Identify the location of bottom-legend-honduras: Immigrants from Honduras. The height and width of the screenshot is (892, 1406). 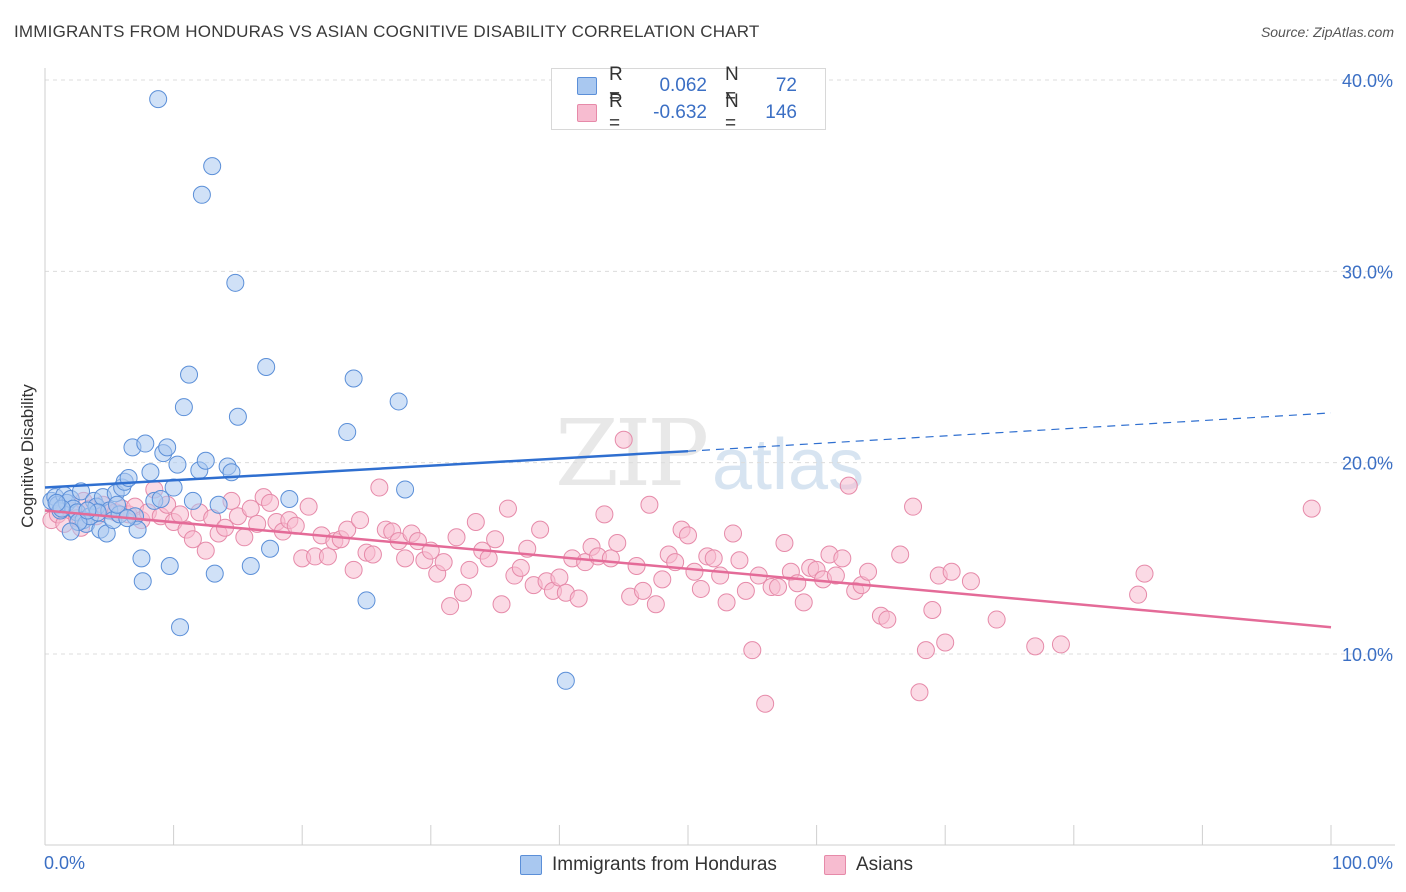
(648, 865).